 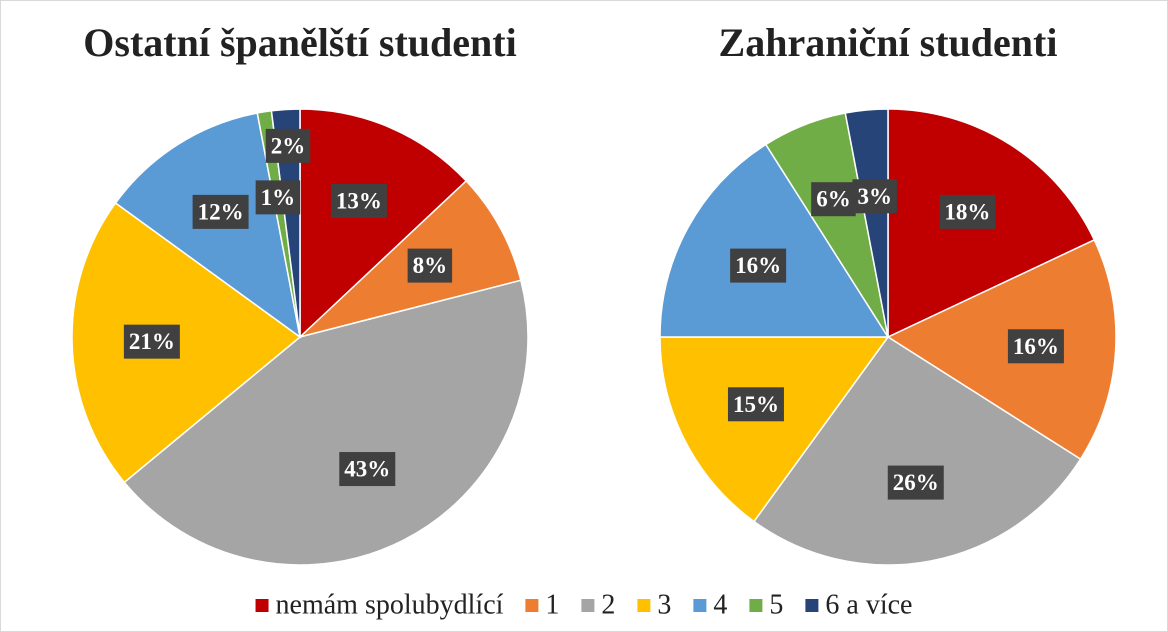 I want to click on legend-label: 1, so click(x=552, y=605).